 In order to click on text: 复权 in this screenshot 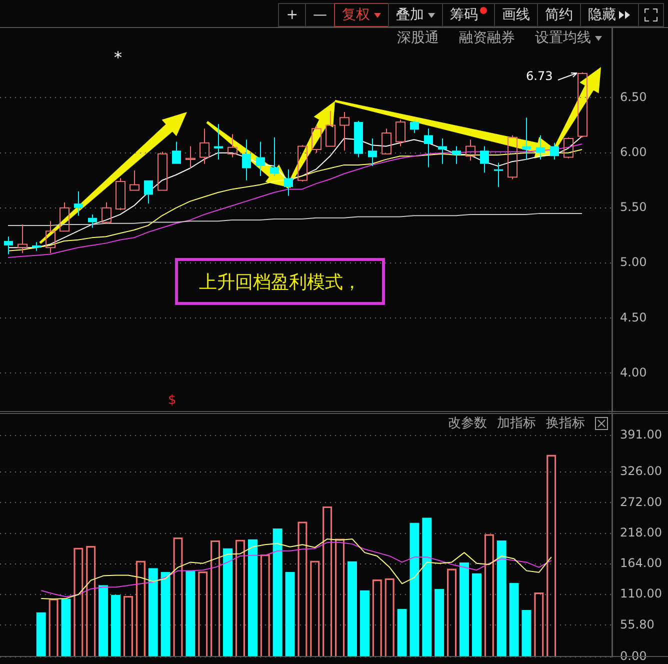, I will do `click(356, 15)`.